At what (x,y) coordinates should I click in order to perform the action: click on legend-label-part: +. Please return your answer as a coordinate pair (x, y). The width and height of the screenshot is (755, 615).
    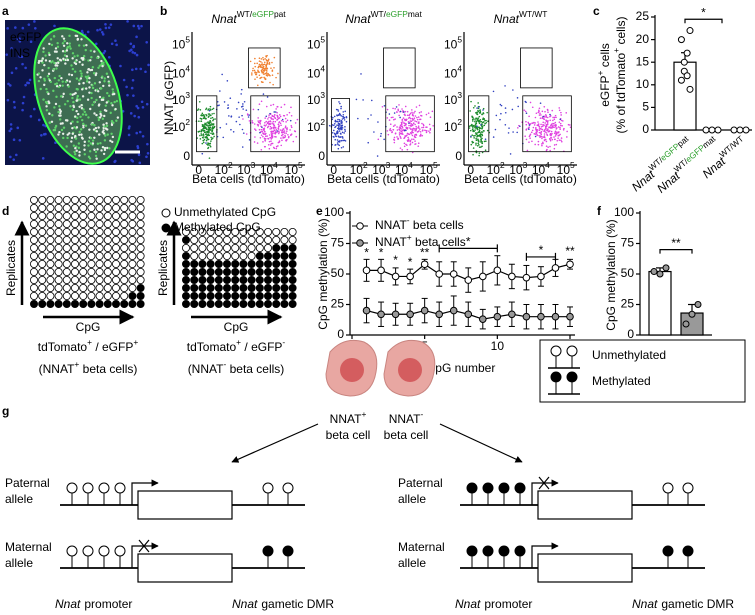
    Looking at the image, I should click on (409, 237).